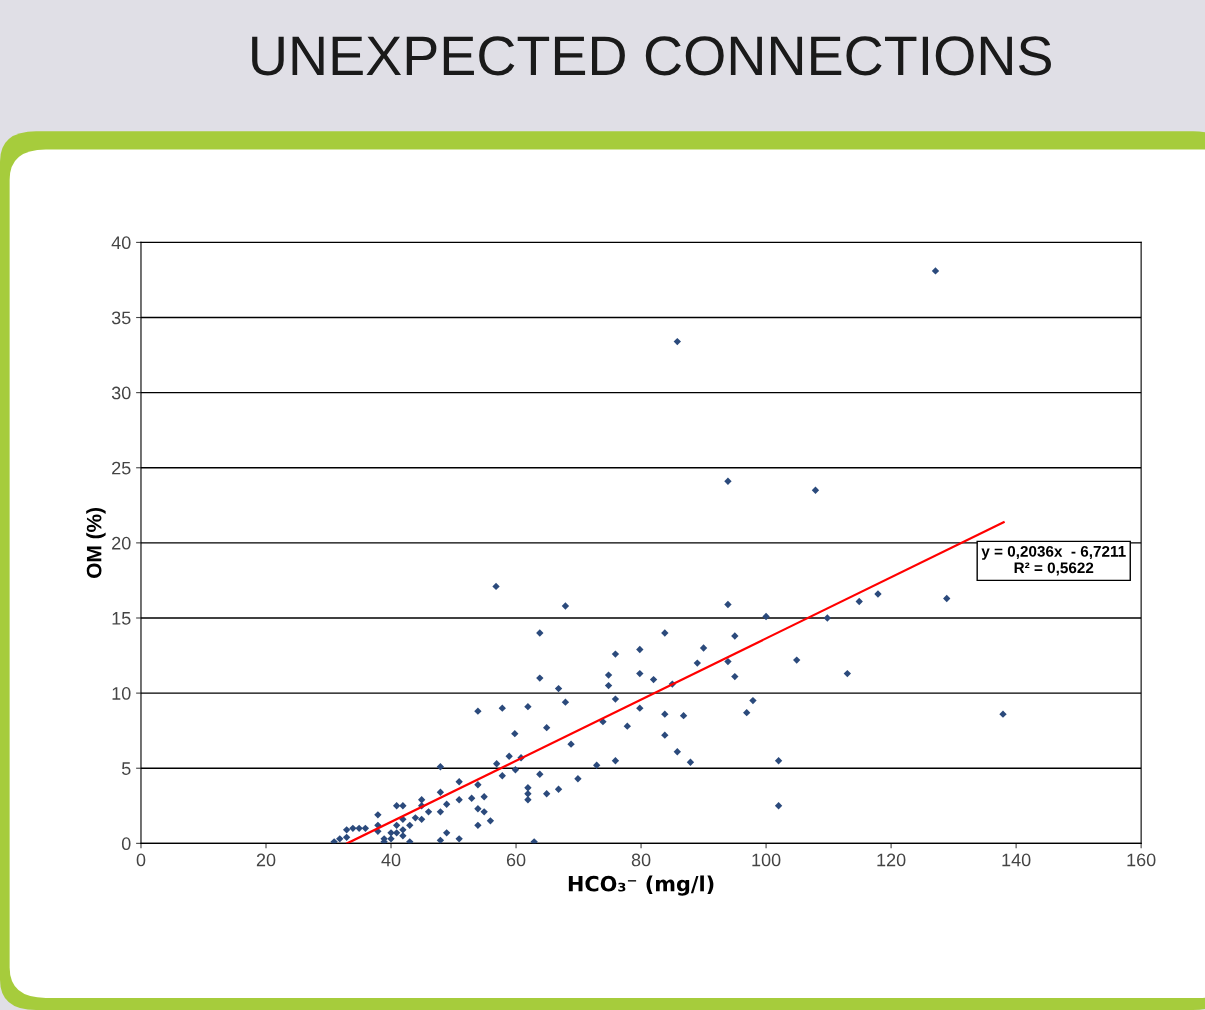 This screenshot has width=1205, height=1010. Describe the element at coordinates (121, 618) in the screenshot. I see `y-tick-label: 15` at that location.